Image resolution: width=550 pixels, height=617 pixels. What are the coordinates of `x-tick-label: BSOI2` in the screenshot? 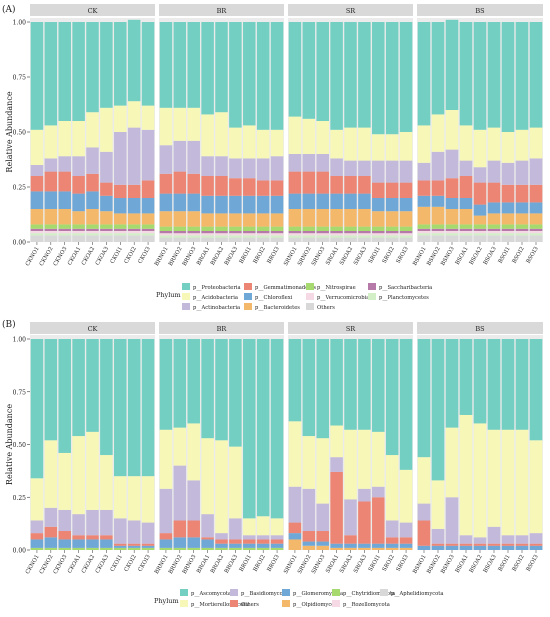 It's located at (519, 255).